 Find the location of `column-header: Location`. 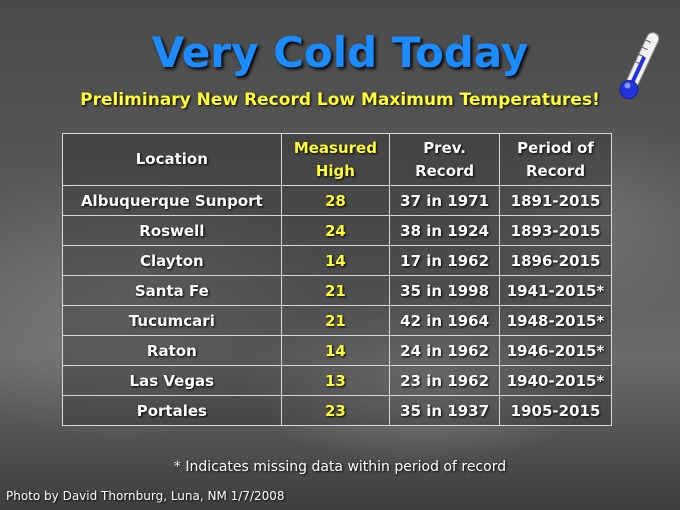

column-header: Location is located at coordinates (172, 159).